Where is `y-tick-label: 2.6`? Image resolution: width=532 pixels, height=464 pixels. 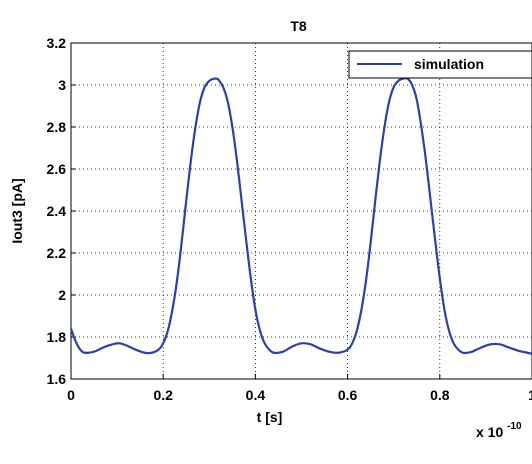
y-tick-label: 2.6 is located at coordinates (57, 169).